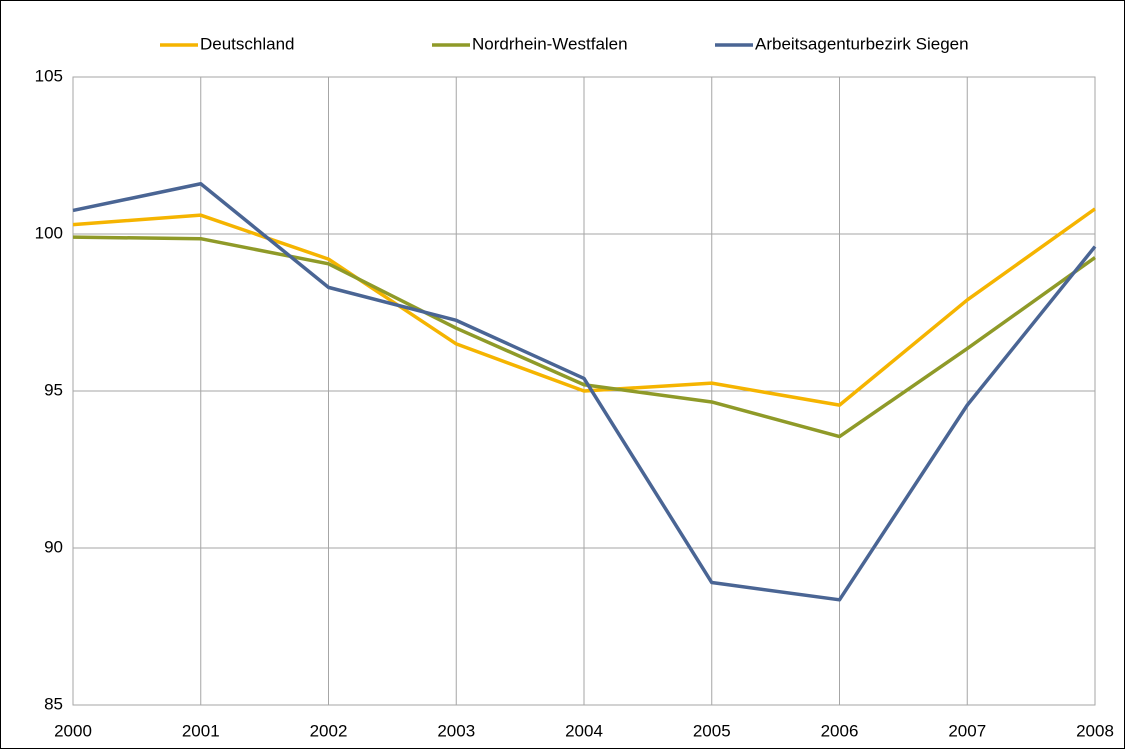  What do you see at coordinates (584, 730) in the screenshot?
I see `x-tick-label: 2004` at bounding box center [584, 730].